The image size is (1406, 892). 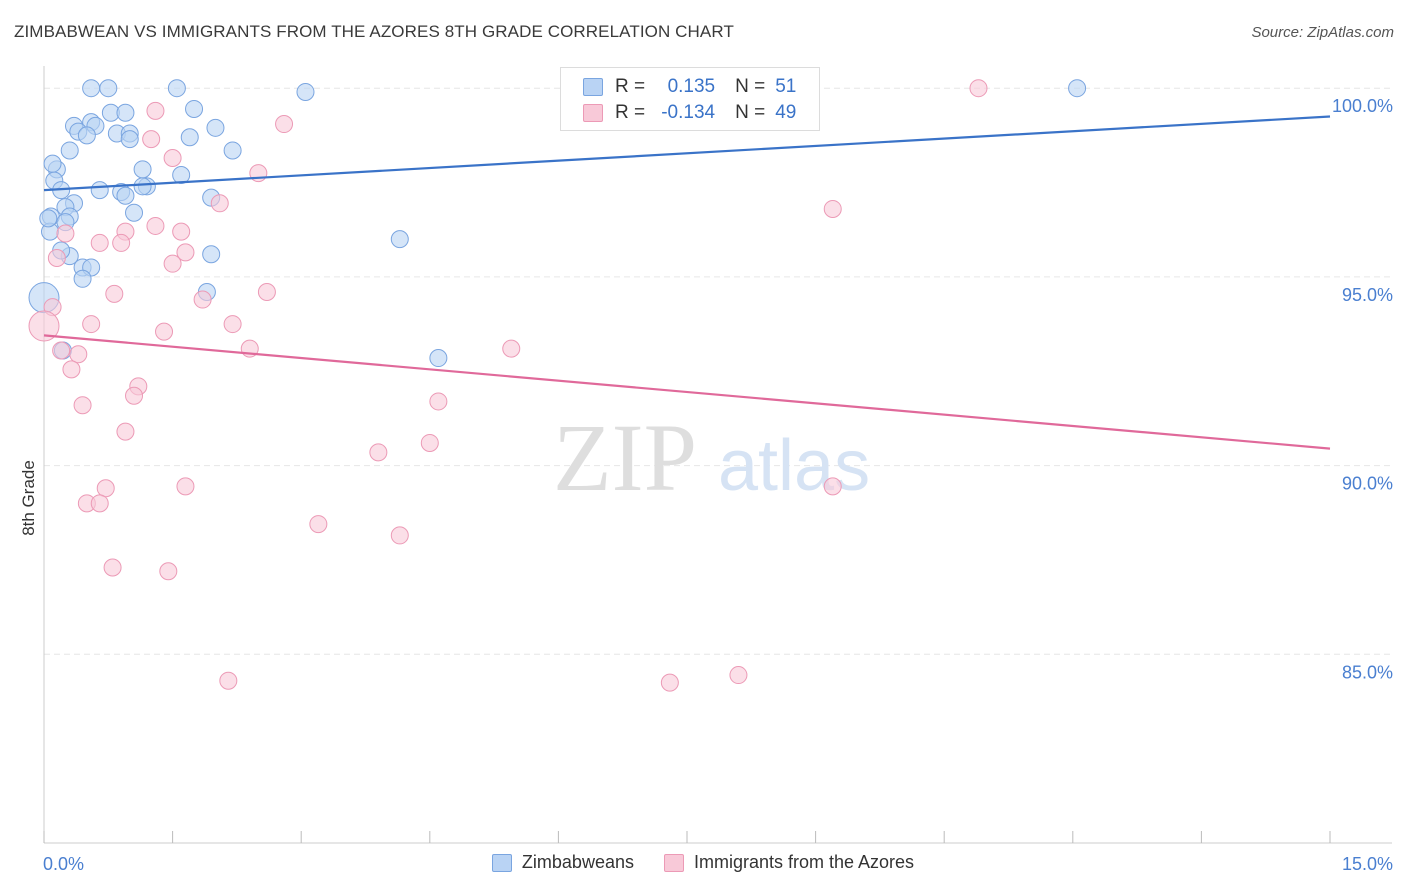 I want to click on r-label: R =, so click(x=630, y=86).